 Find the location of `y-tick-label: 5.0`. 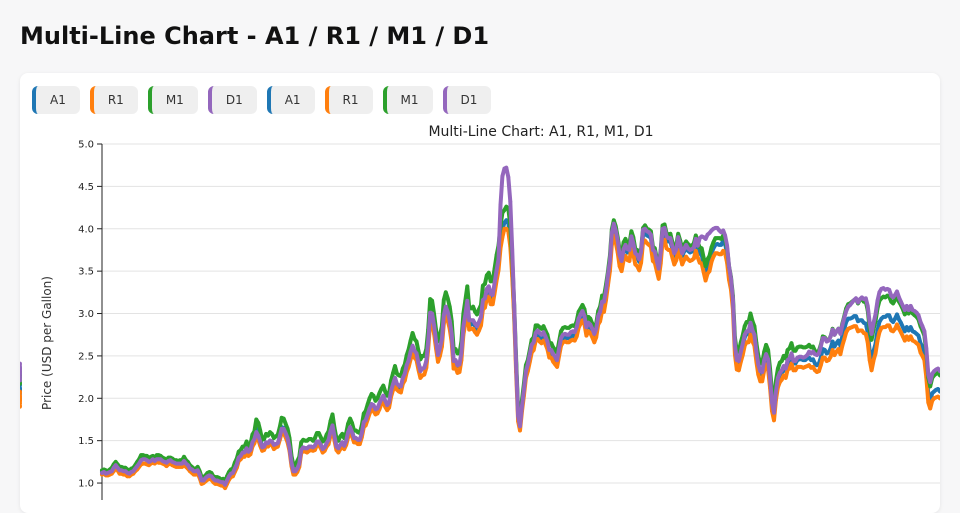

y-tick-label: 5.0 is located at coordinates (86, 145).